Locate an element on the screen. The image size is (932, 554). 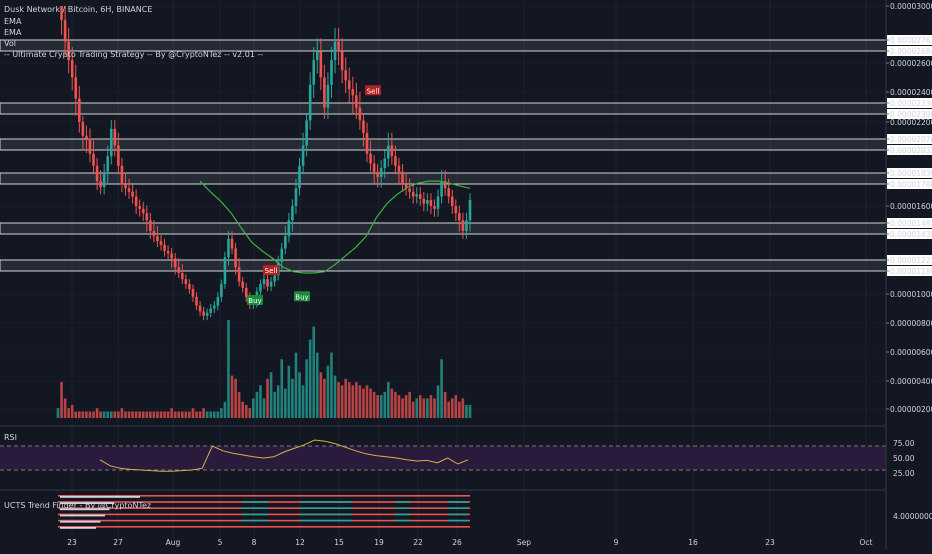
study-ema-2: EMA is located at coordinates (13, 32).